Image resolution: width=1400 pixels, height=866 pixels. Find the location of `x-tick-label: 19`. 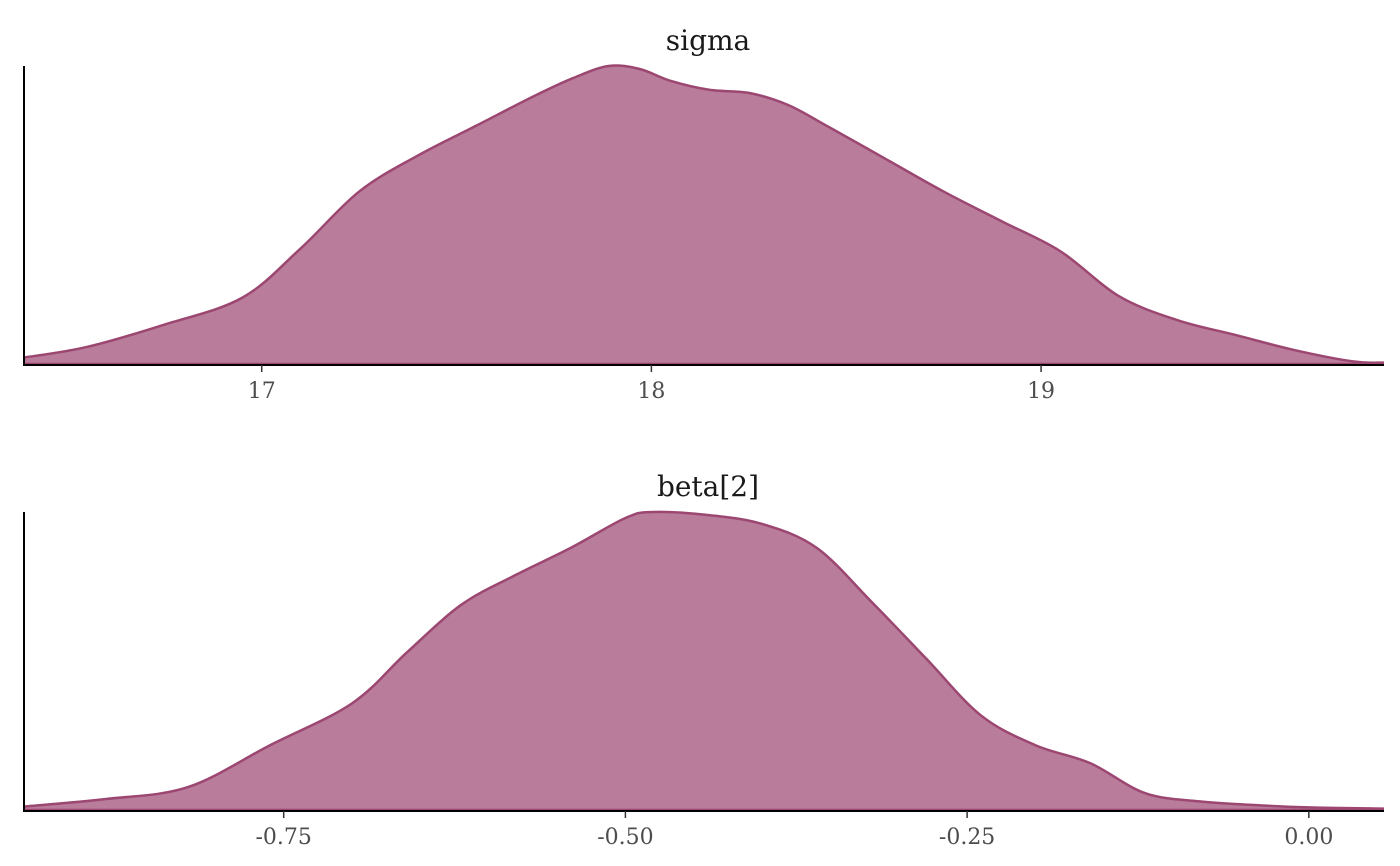

x-tick-label: 19 is located at coordinates (1041, 391).